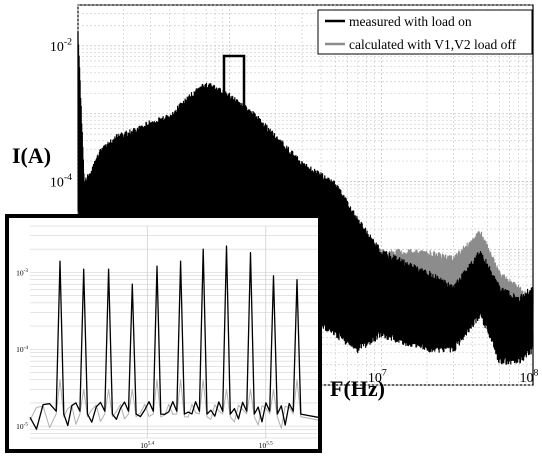  I want to click on x-tick-label: 10⁷, so click(377, 377).